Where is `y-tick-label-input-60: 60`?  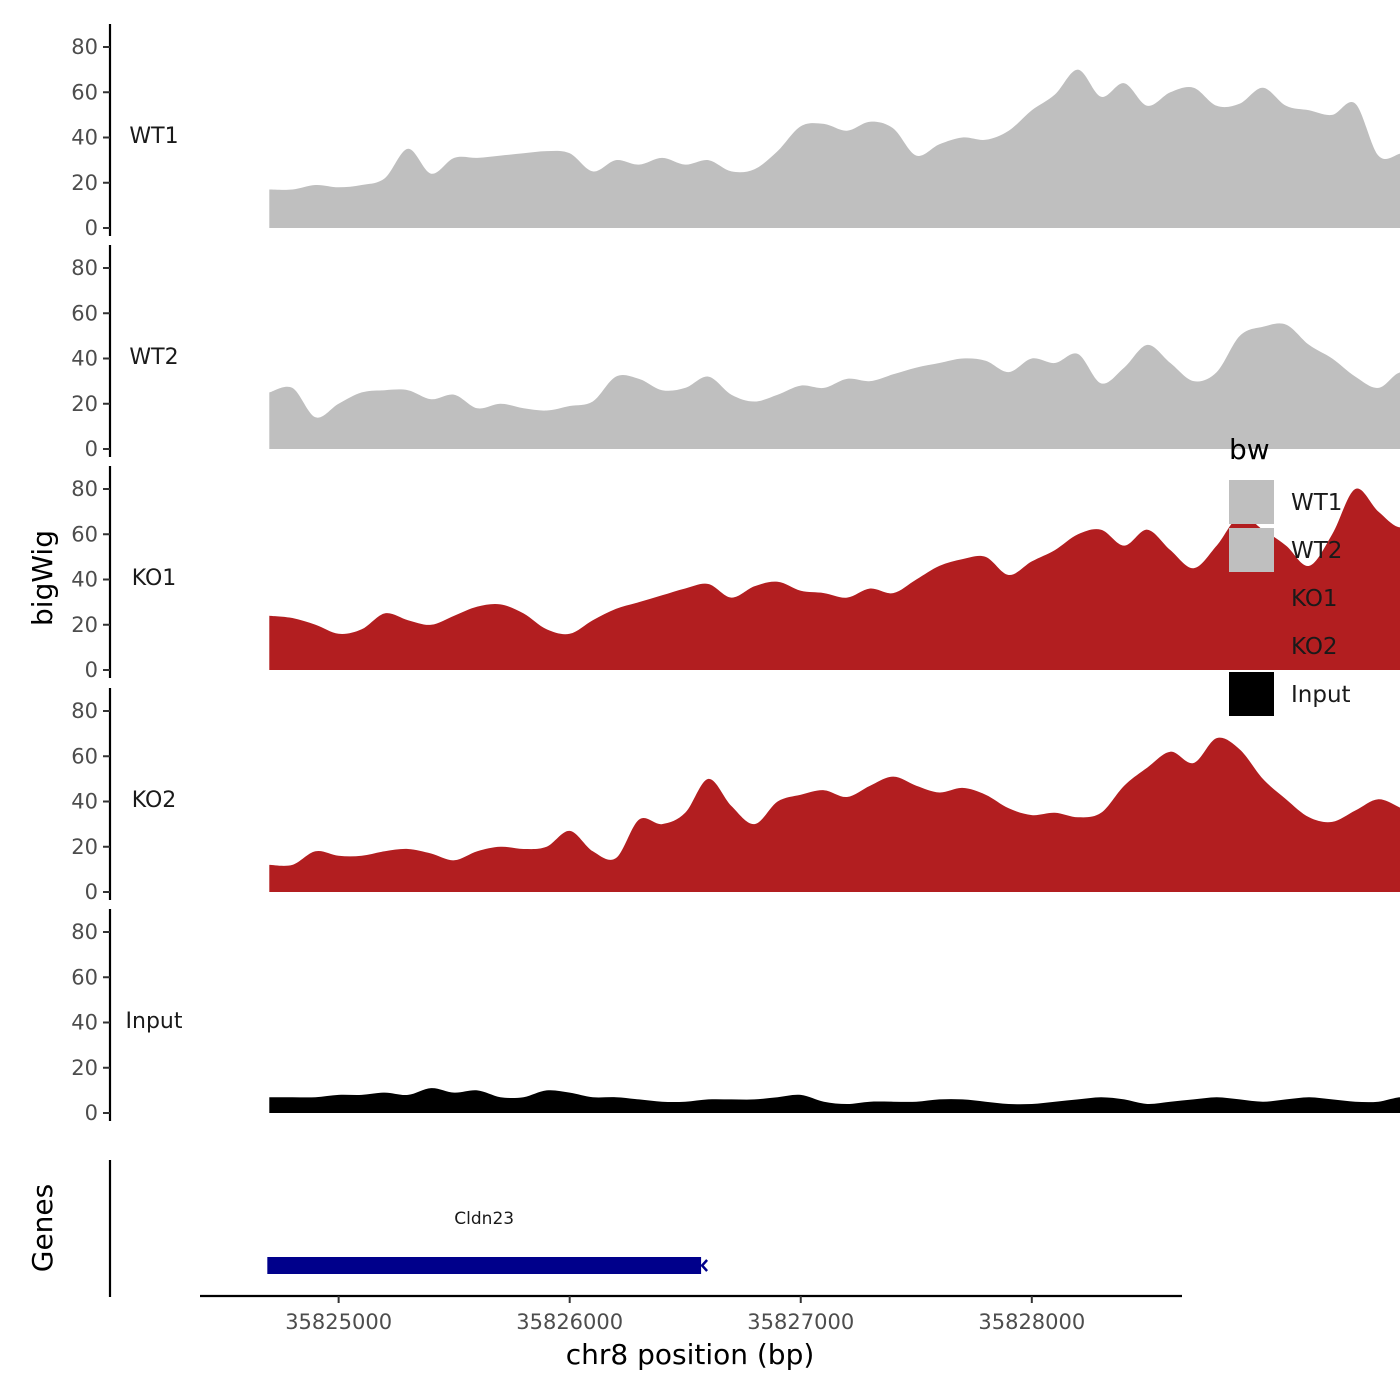 y-tick-label-input-60: 60 is located at coordinates (84, 977).